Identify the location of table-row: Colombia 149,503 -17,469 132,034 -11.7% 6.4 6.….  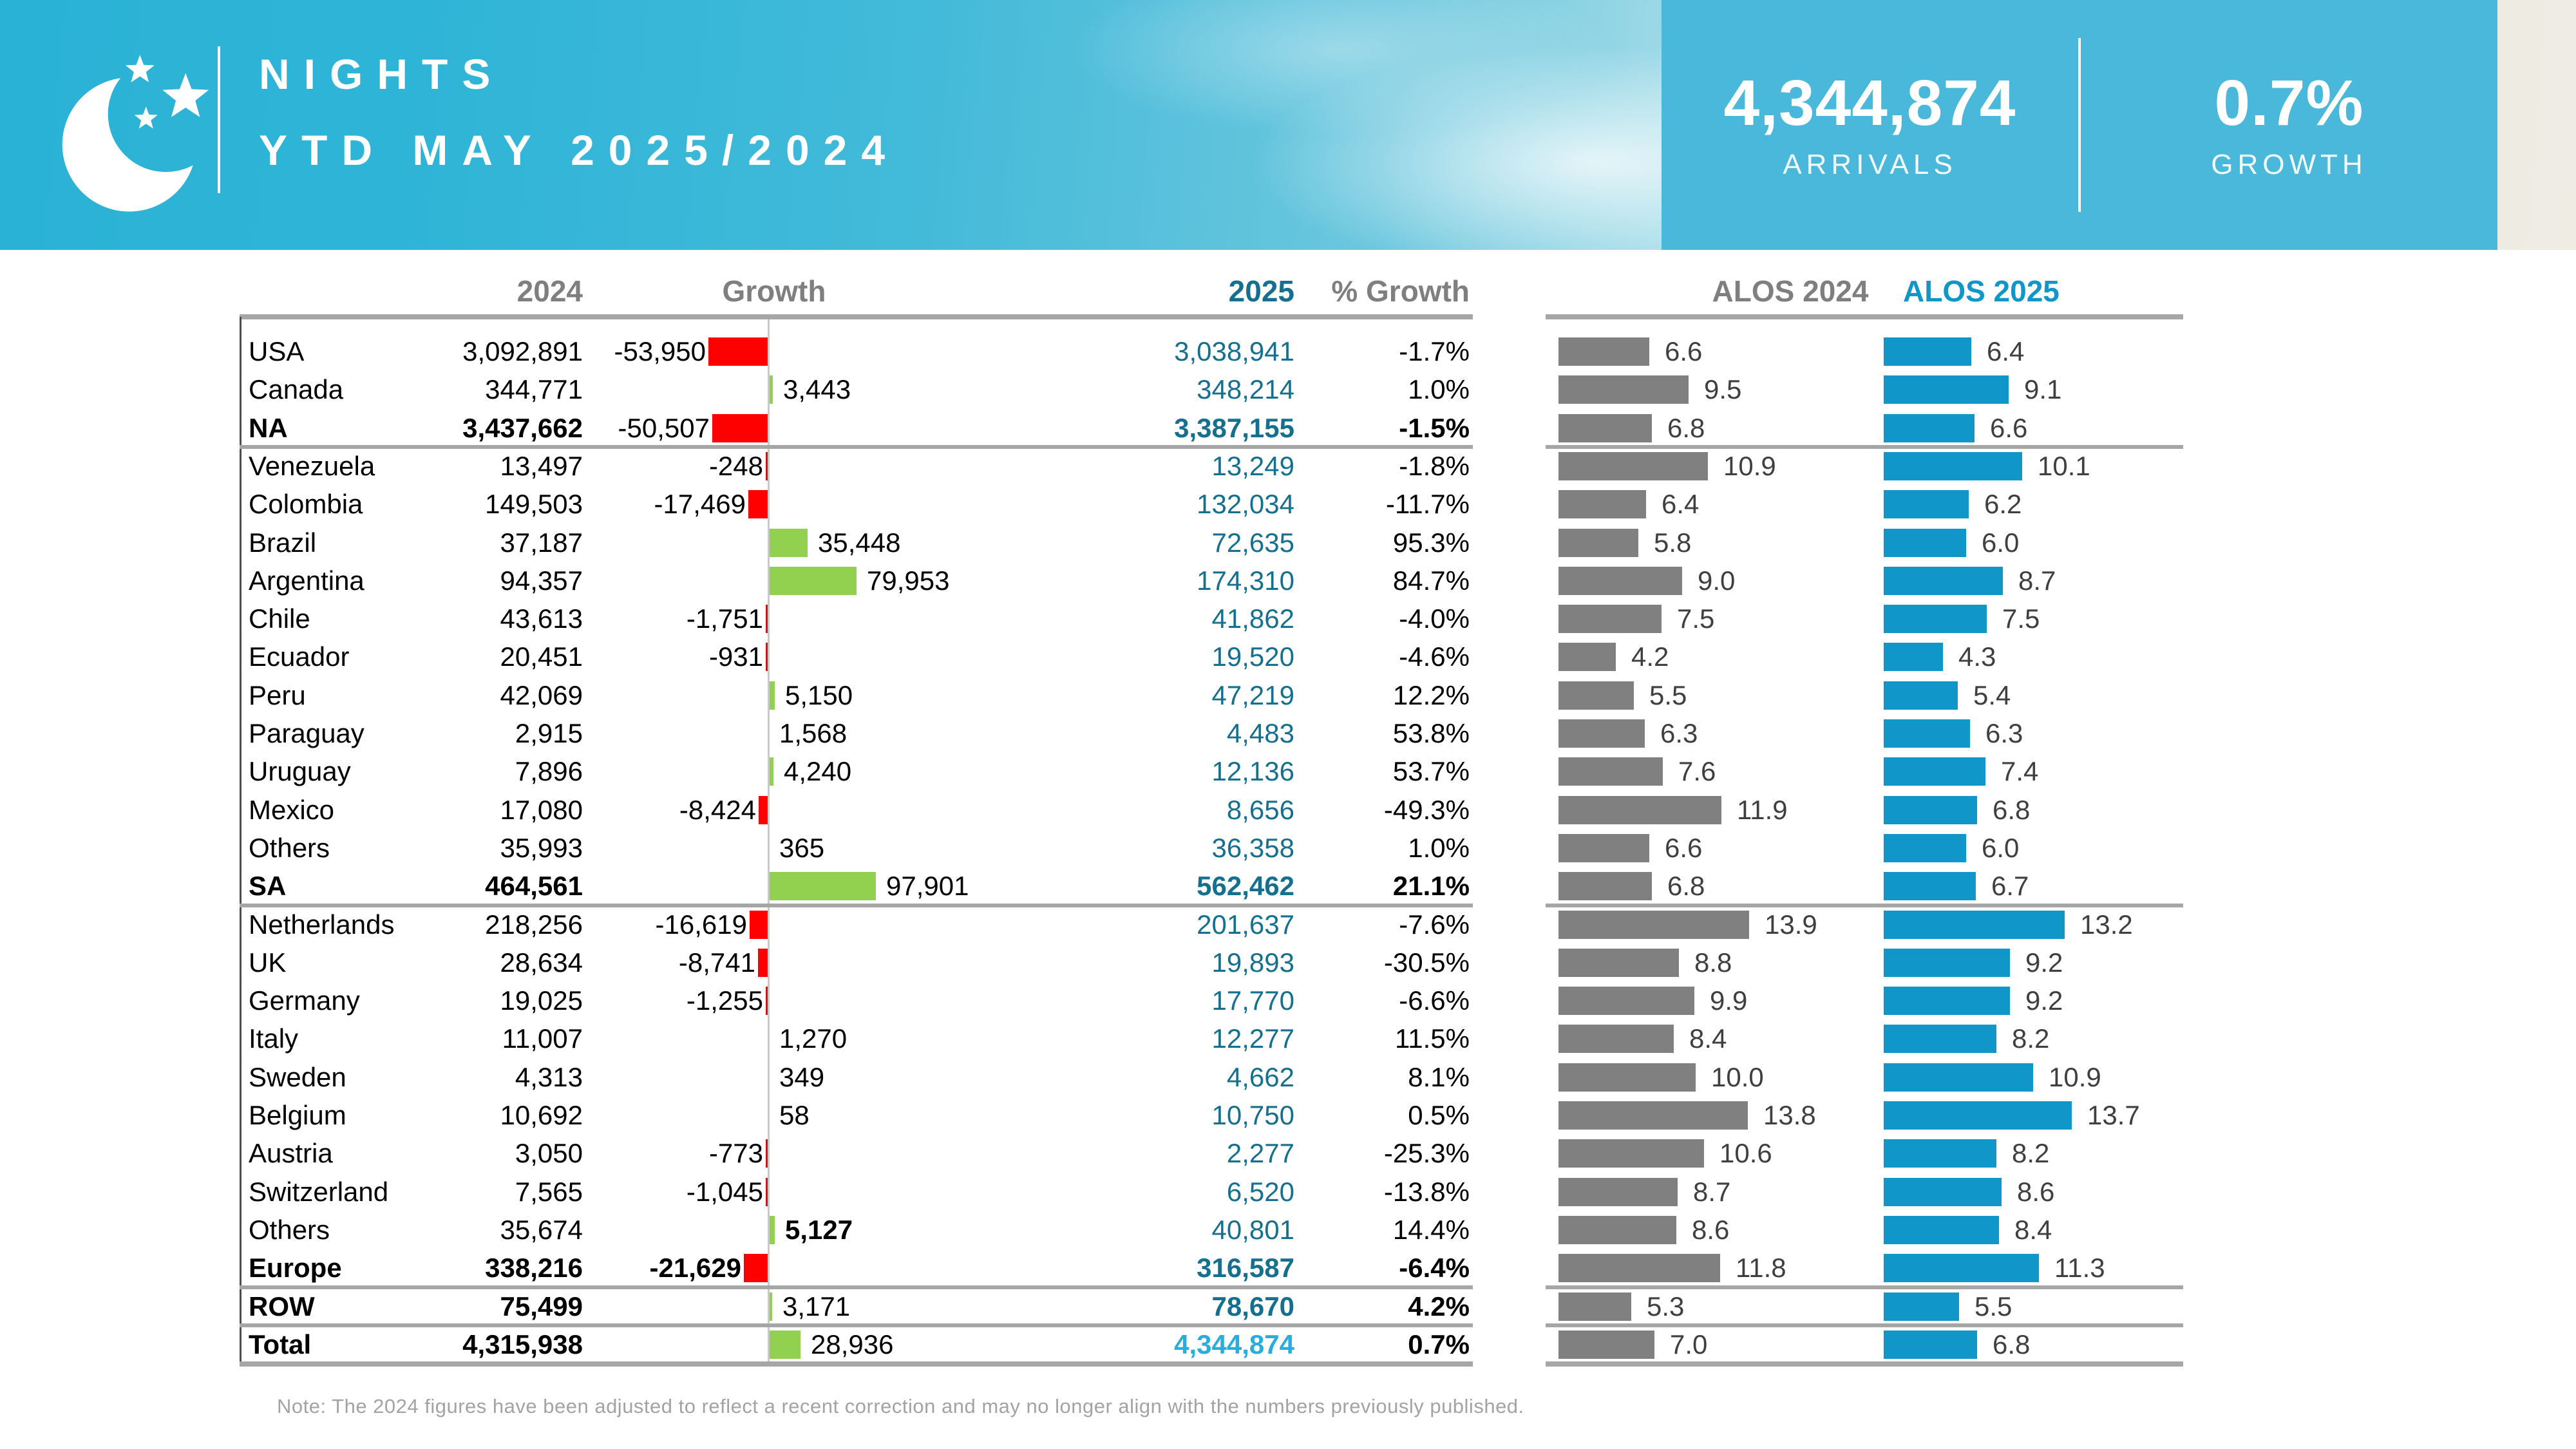
(1215, 505).